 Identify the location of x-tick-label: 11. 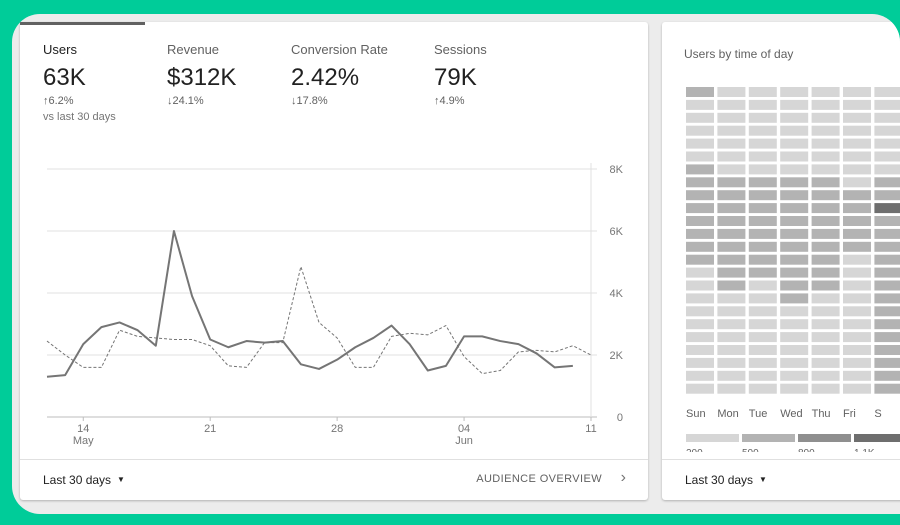
(590, 429).